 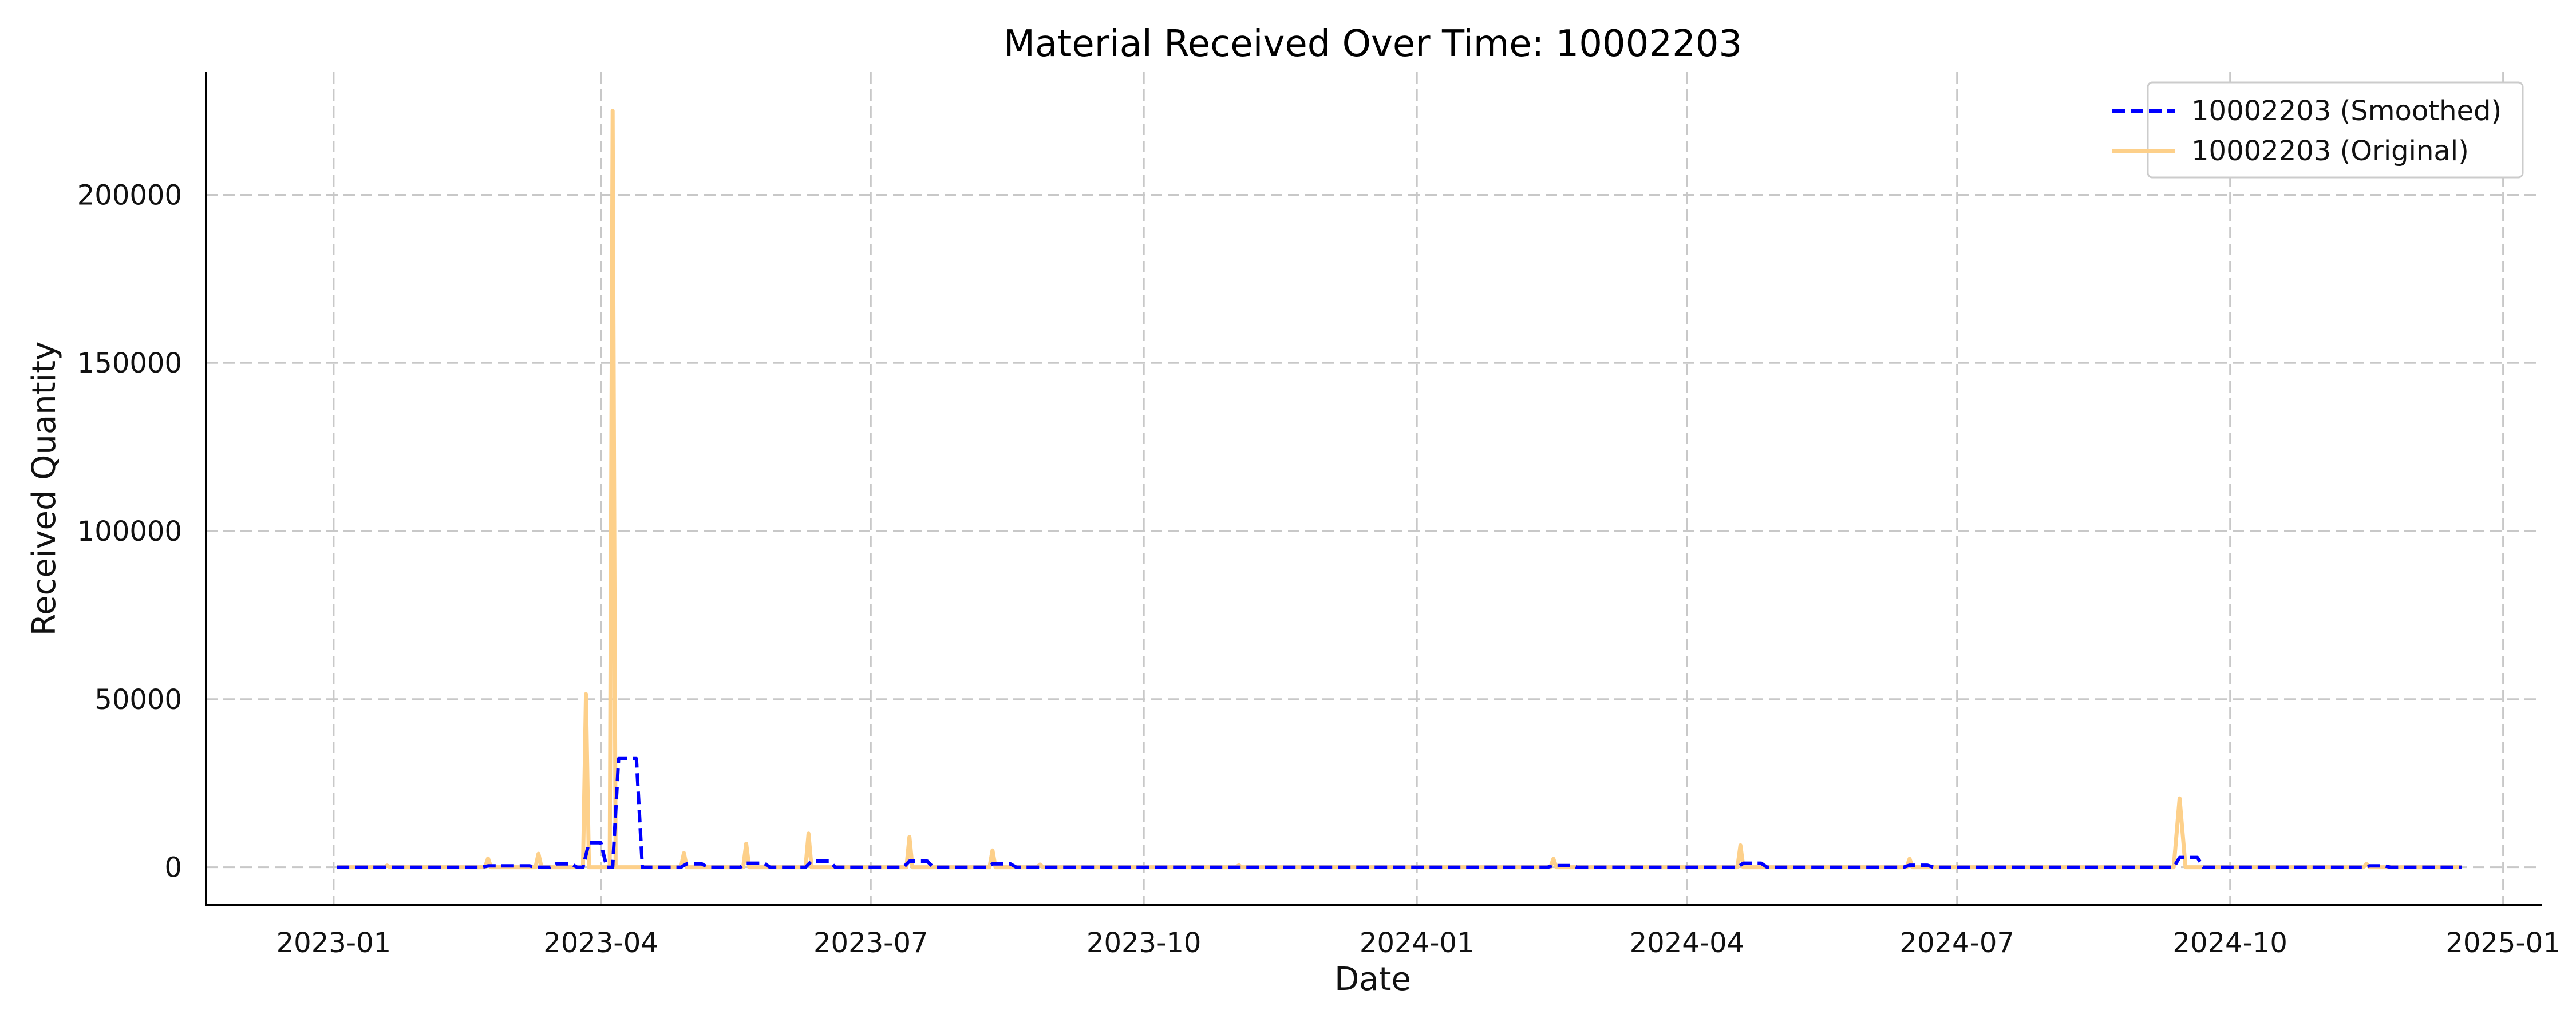 What do you see at coordinates (1144, 943) in the screenshot?
I see `x-tick-label: 2023-10` at bounding box center [1144, 943].